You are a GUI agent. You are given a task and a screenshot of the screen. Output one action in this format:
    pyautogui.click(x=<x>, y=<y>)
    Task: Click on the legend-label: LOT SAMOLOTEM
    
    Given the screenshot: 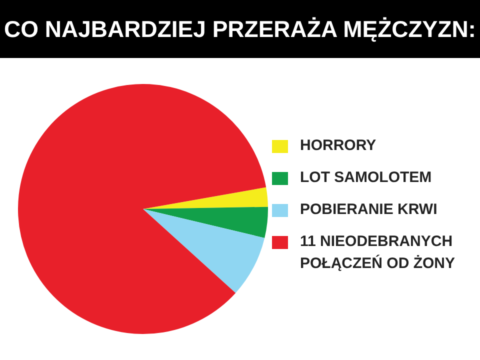 What is the action you would take?
    pyautogui.click(x=366, y=178)
    